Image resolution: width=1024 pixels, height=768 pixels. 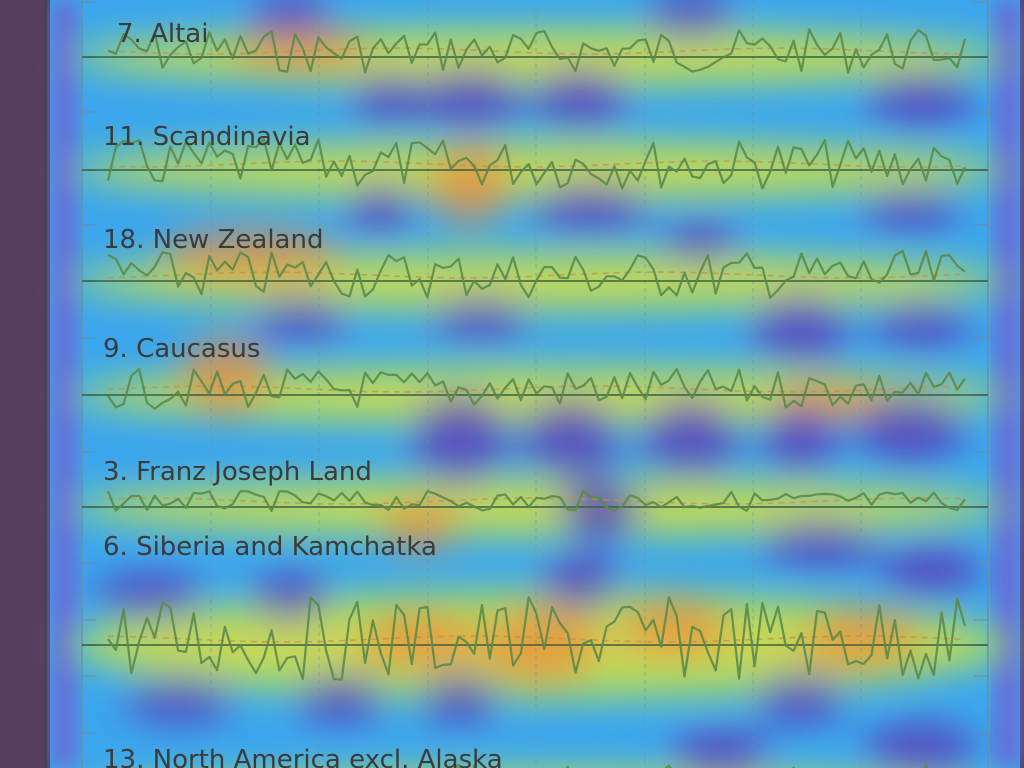 What do you see at coordinates (237, 472) in the screenshot?
I see `panel-label: 3. Franz Joseph Land` at bounding box center [237, 472].